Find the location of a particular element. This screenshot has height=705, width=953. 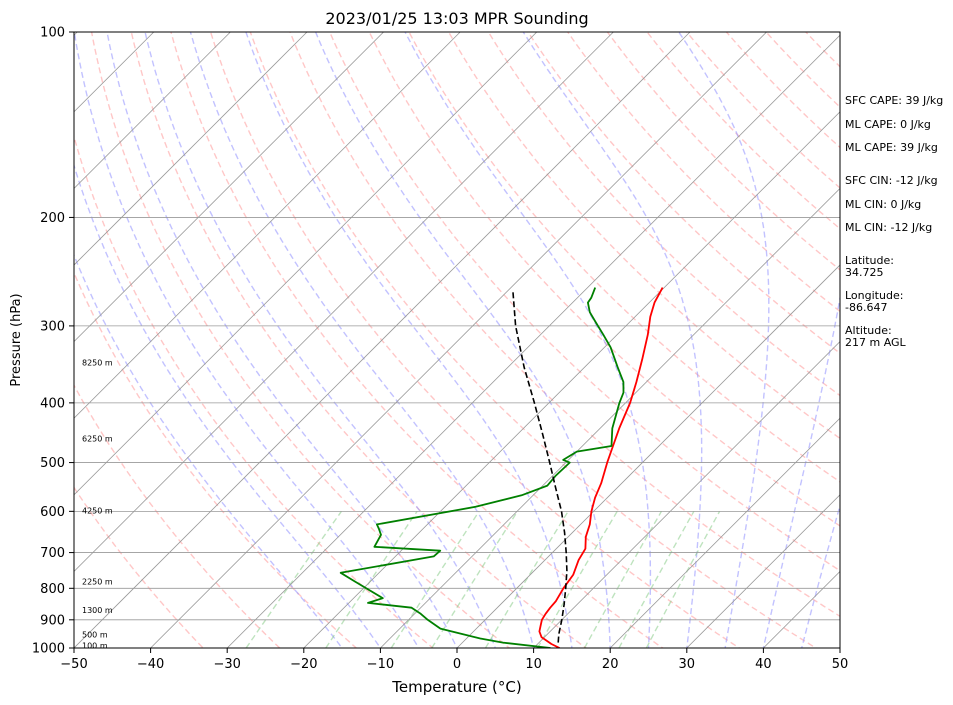

x-tick-label: 20 is located at coordinates (610, 664).